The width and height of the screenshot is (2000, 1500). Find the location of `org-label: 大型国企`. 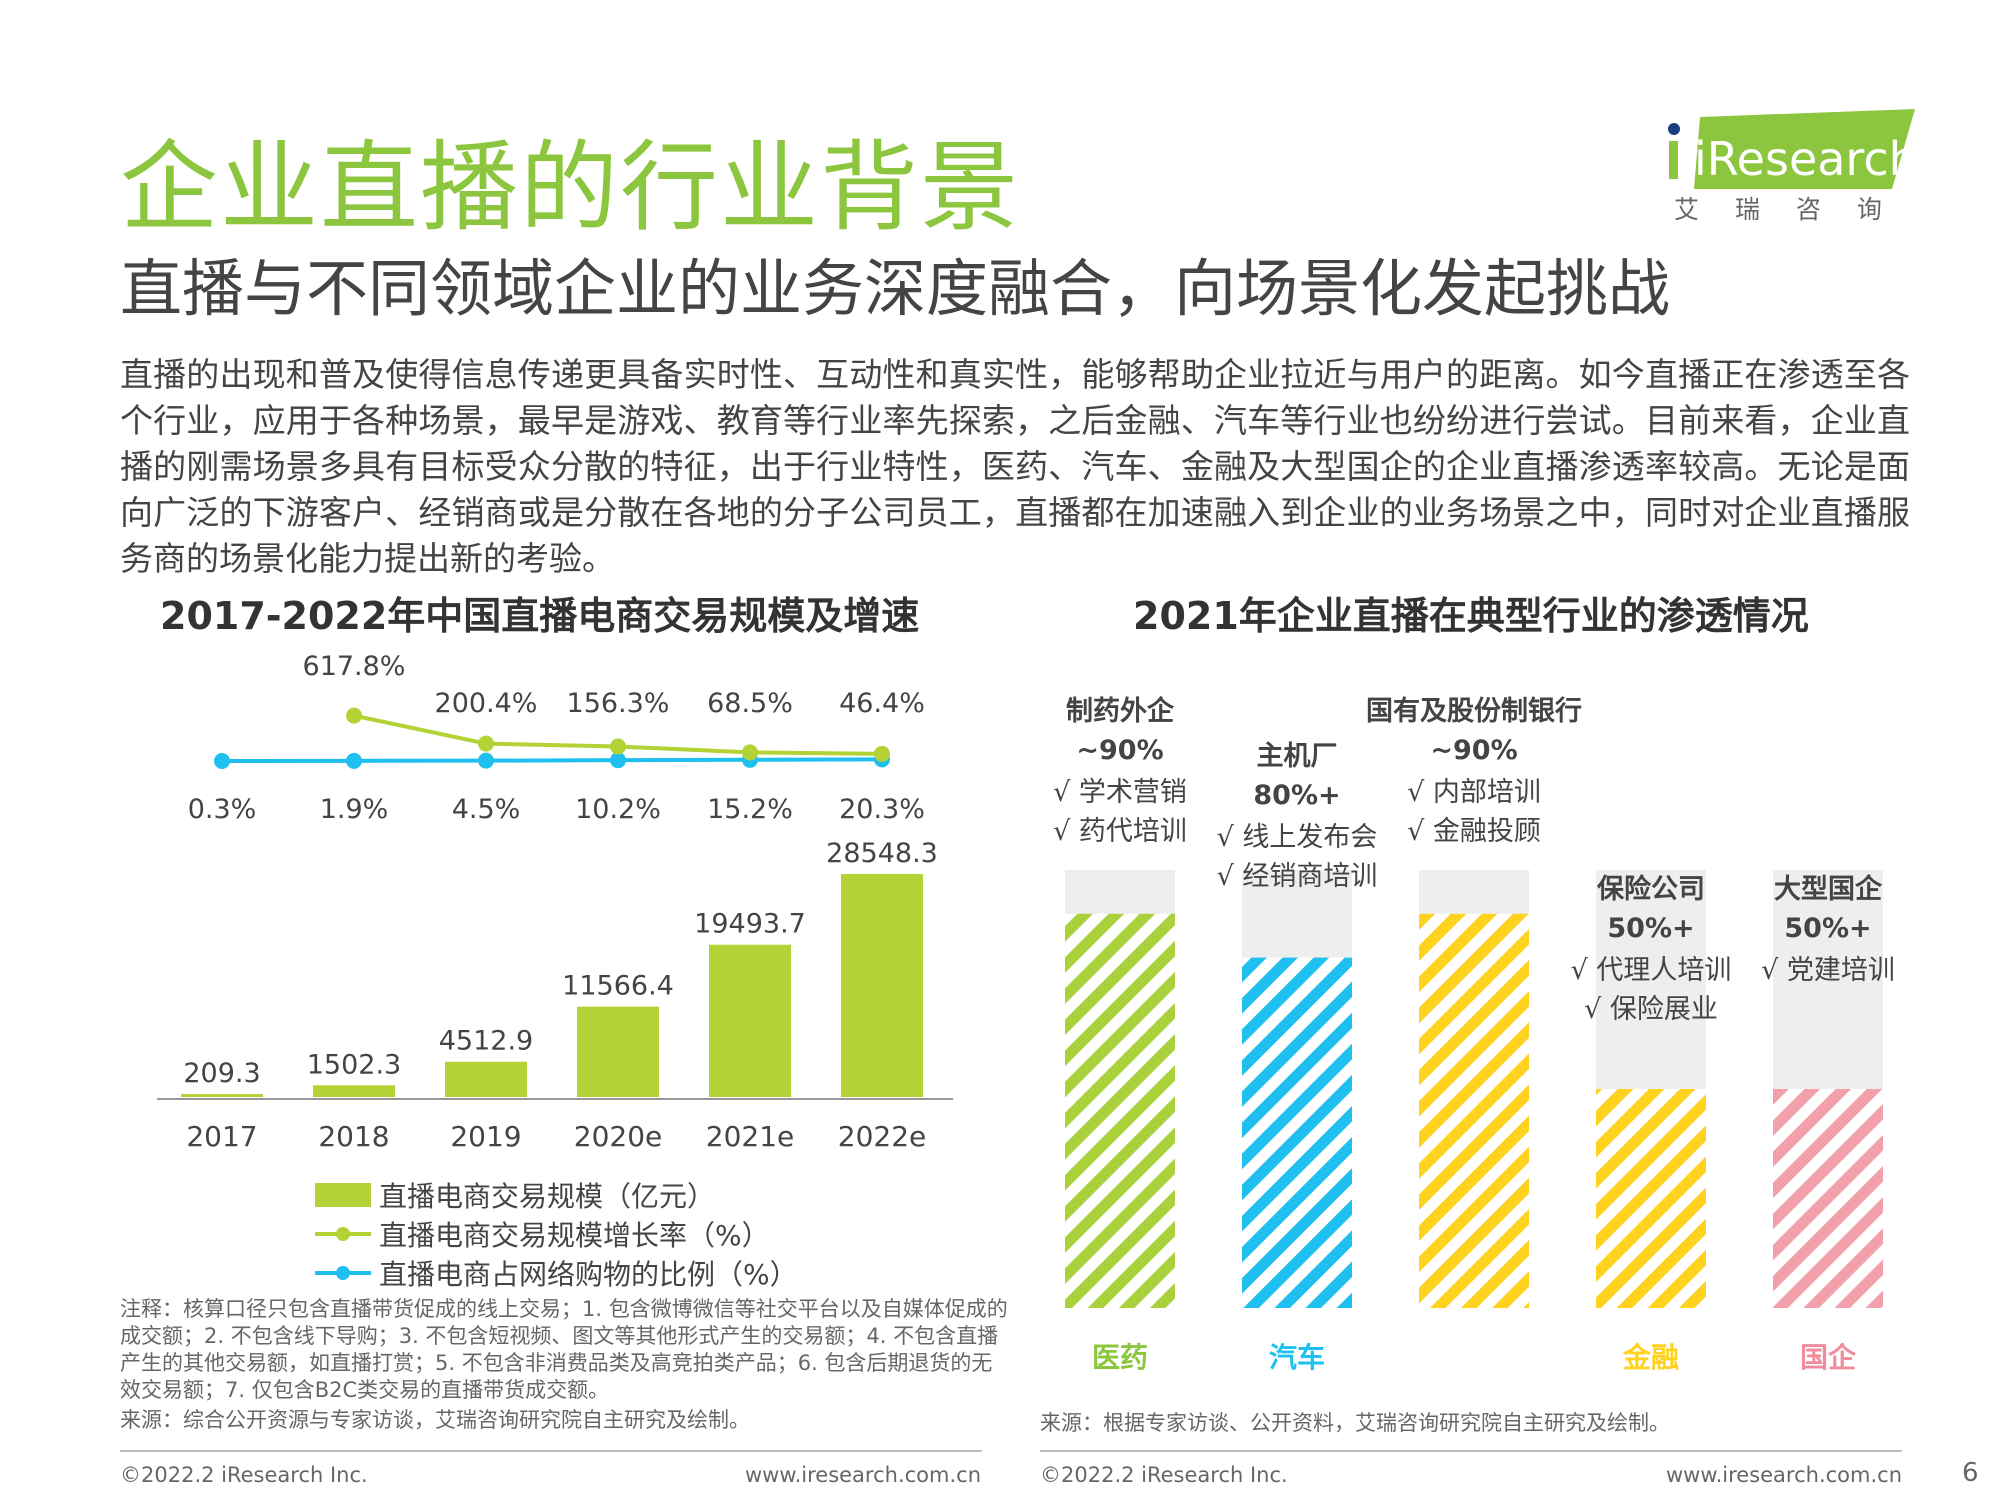

org-label: 大型国企 is located at coordinates (1828, 889).